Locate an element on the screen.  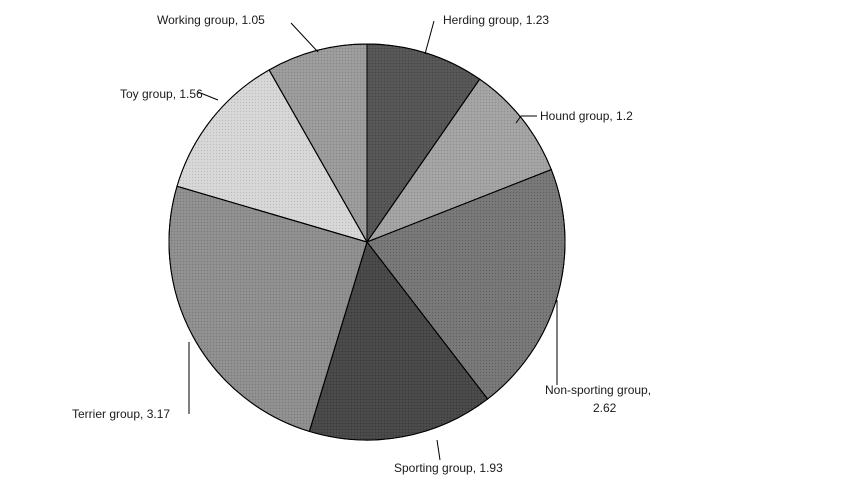
slice-texture-hound-group is located at coordinates (458, 161).